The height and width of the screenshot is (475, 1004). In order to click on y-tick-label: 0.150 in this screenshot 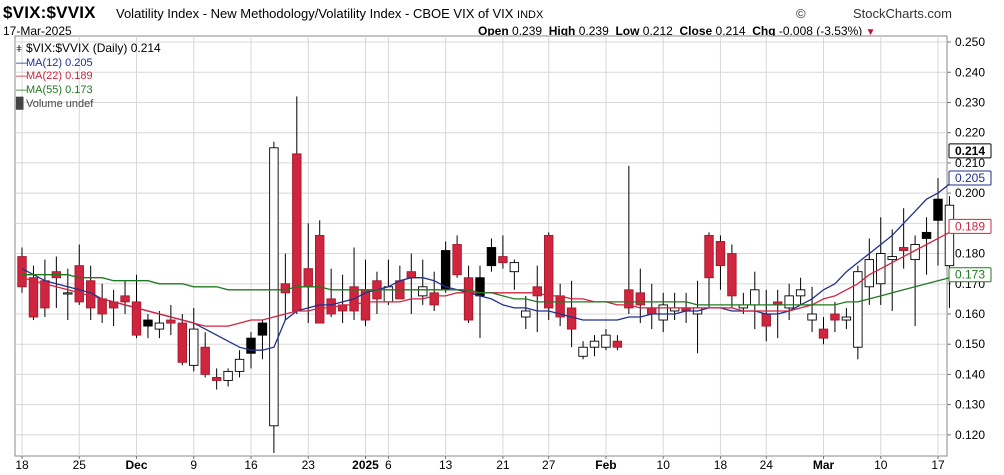, I will do `click(970, 344)`.